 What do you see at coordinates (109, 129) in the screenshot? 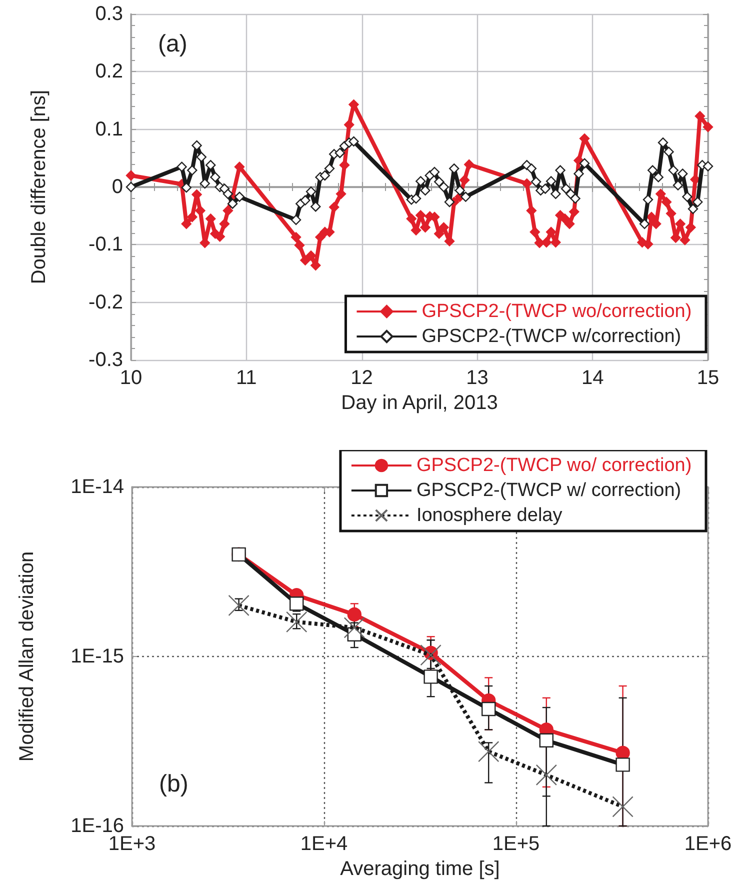
I see `y-tick-label: 0.1` at bounding box center [109, 129].